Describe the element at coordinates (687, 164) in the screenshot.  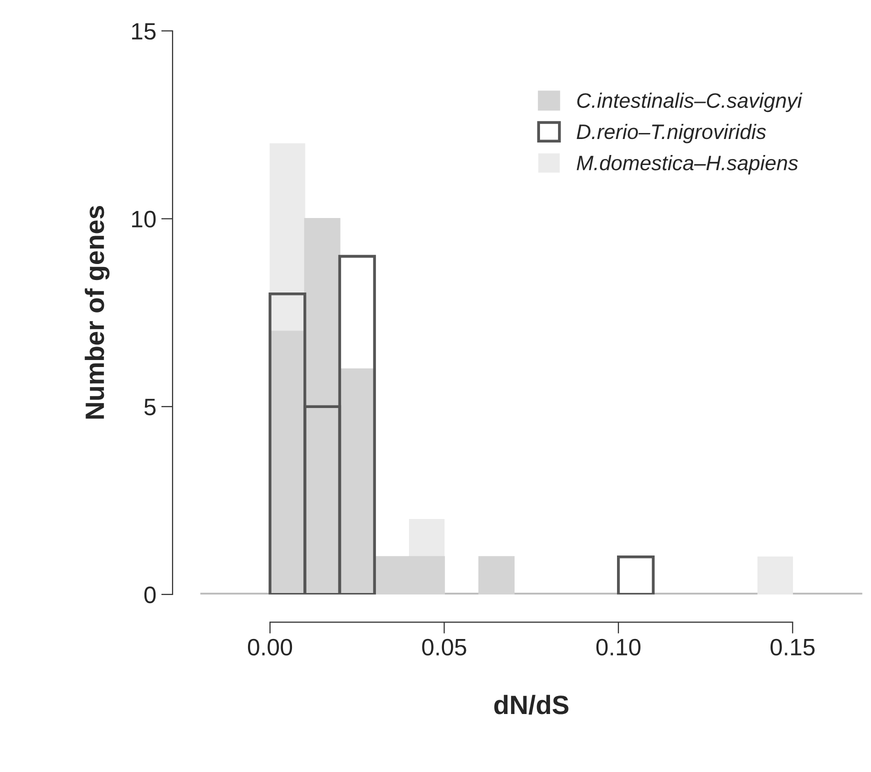
I see `legend-label: M.domestica–H.sapiens` at that location.